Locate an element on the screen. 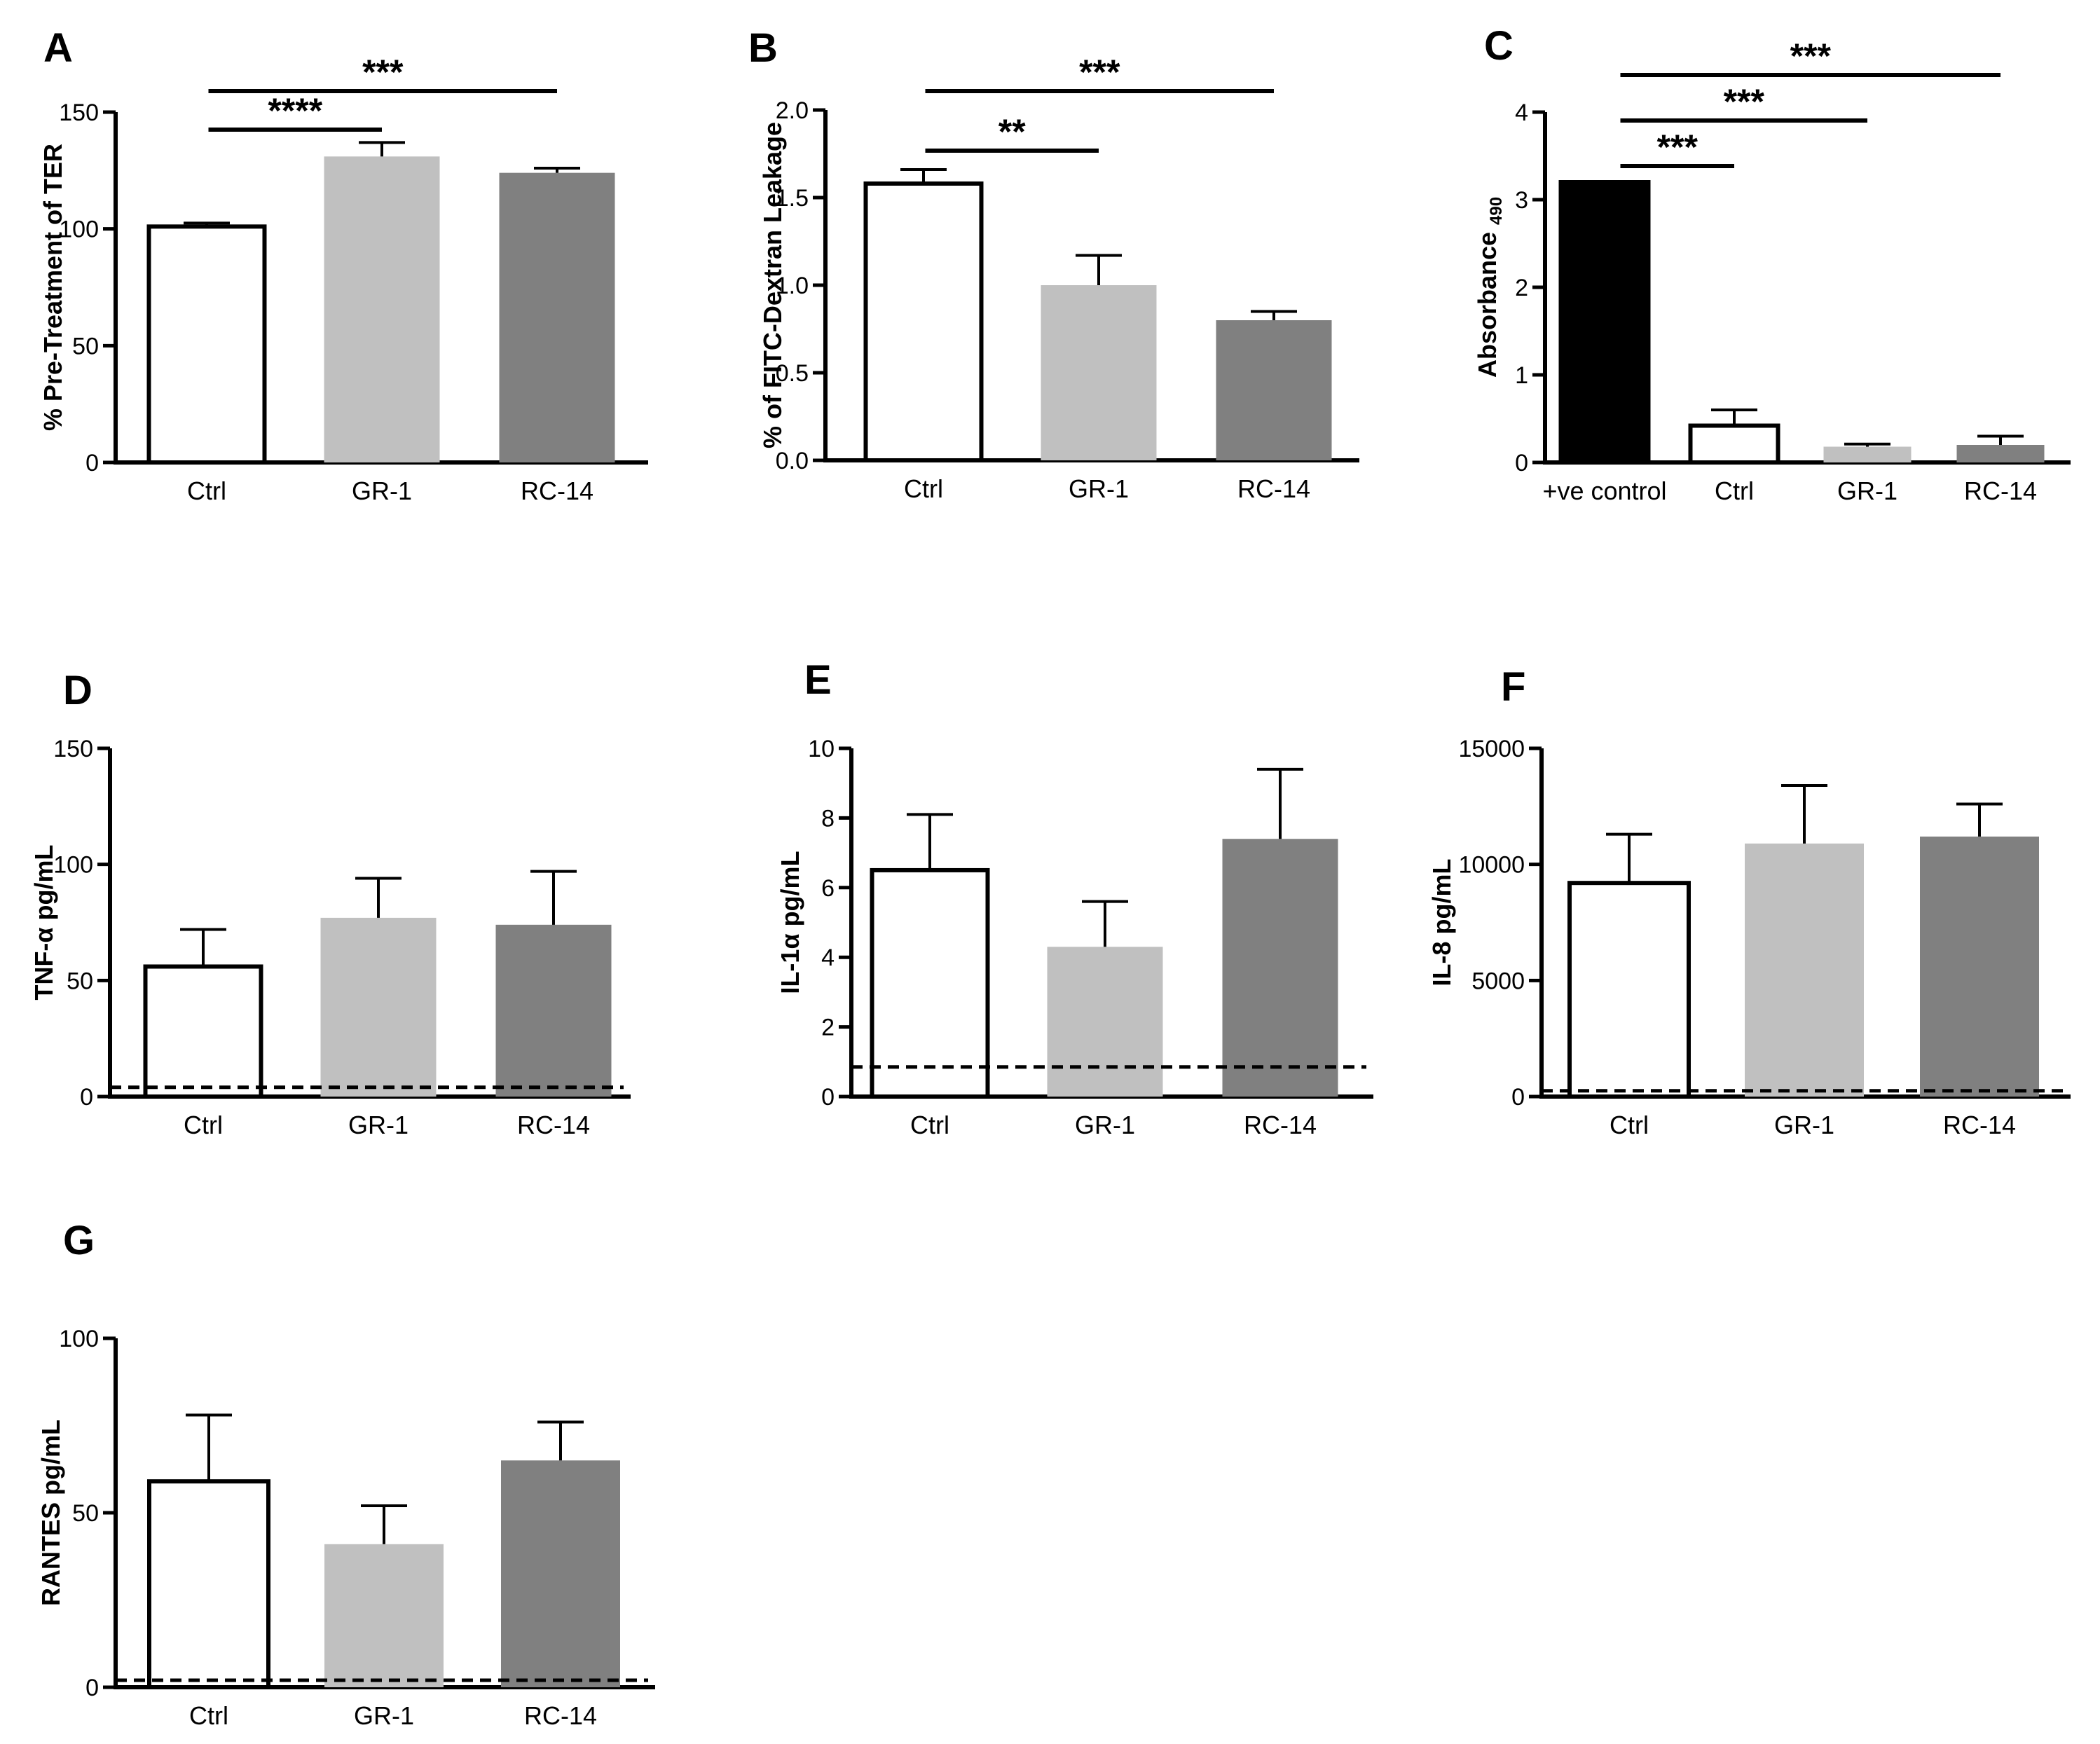 This screenshot has height=1744, width=2100. y-axis-title: IL-1α pg/mL is located at coordinates (790, 922).